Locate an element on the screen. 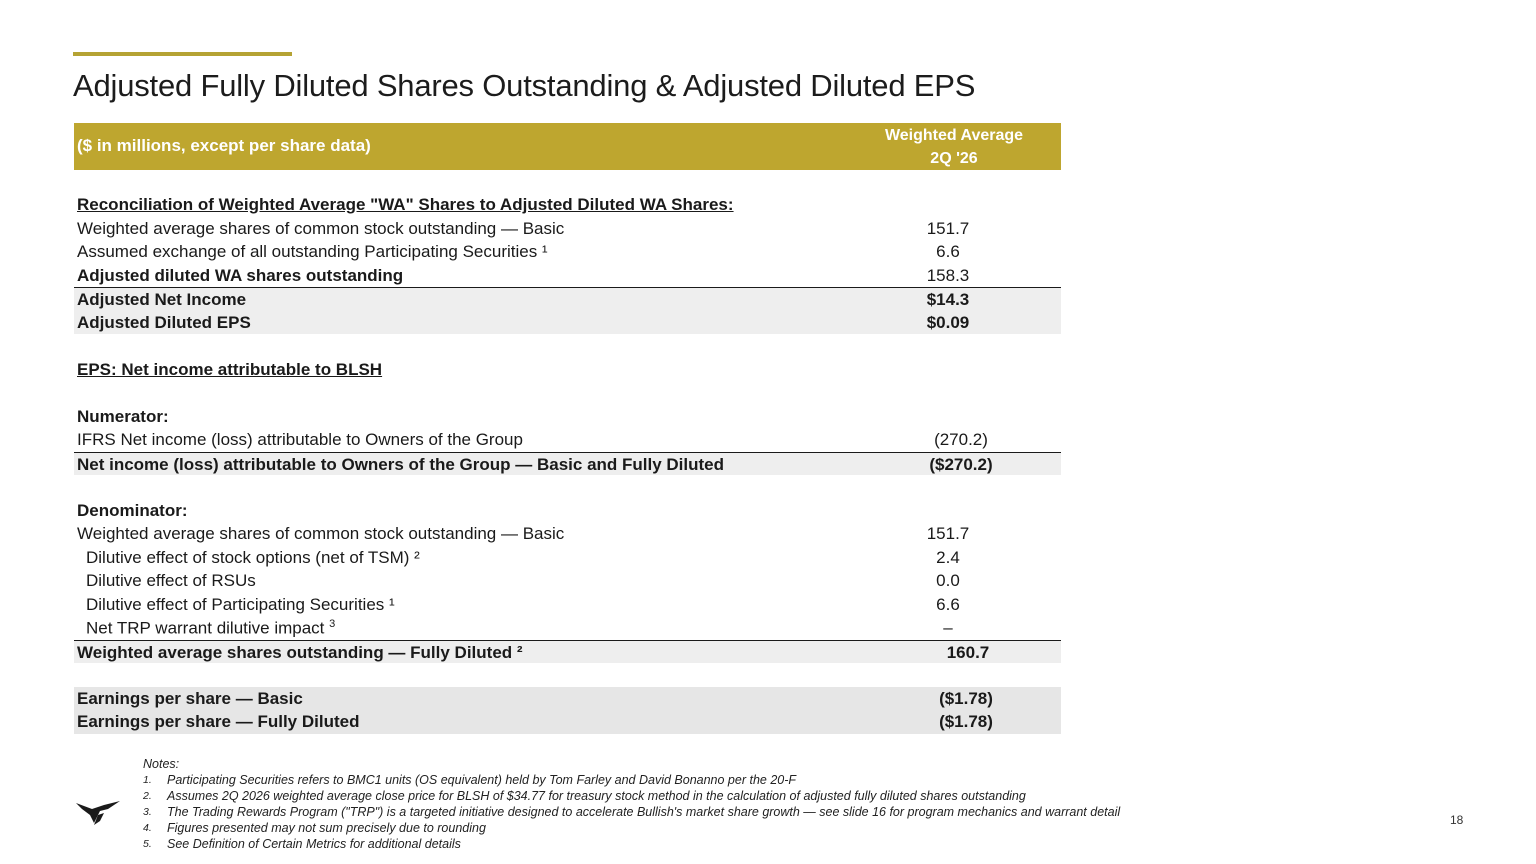  row-label: Adjusted Net Income is located at coordinates (162, 299).